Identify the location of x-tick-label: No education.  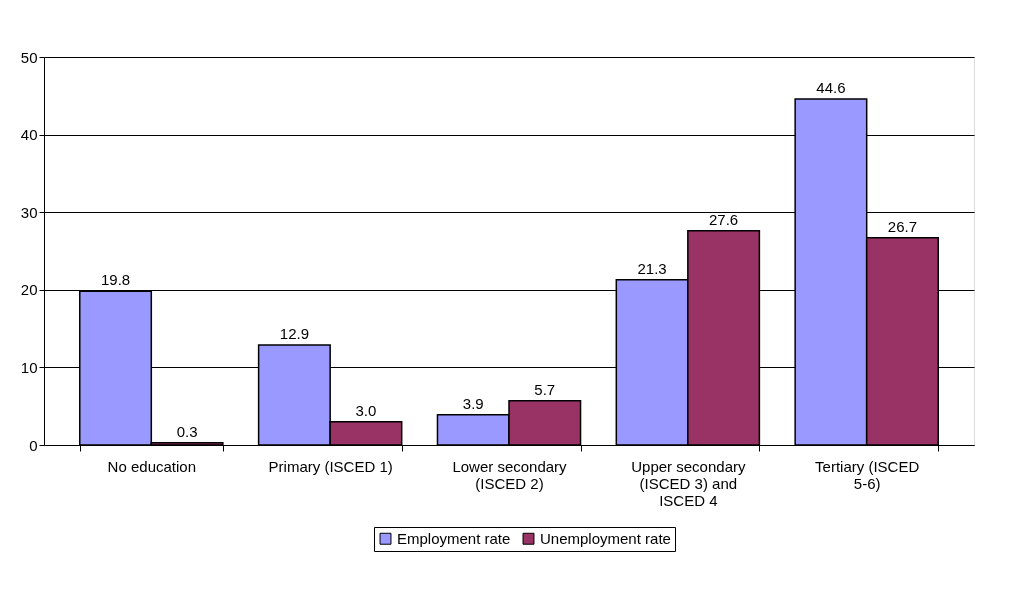
(152, 466).